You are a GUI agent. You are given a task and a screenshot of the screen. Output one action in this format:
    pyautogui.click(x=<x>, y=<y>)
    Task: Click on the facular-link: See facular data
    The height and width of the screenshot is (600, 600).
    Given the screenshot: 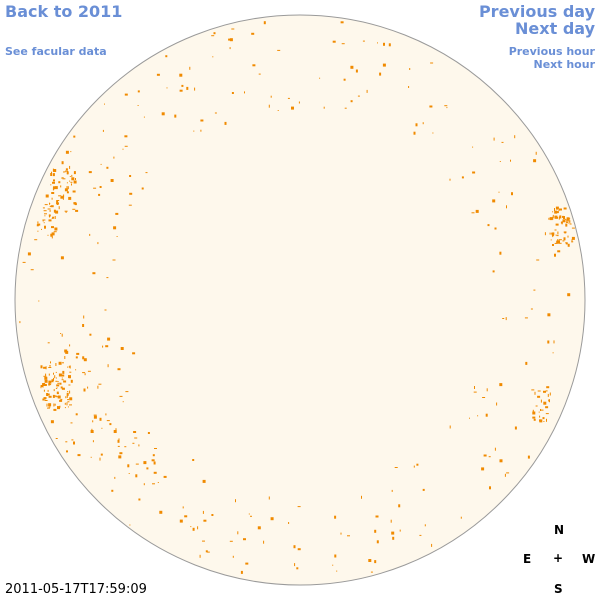 What is the action you would take?
    pyautogui.click(x=56, y=51)
    